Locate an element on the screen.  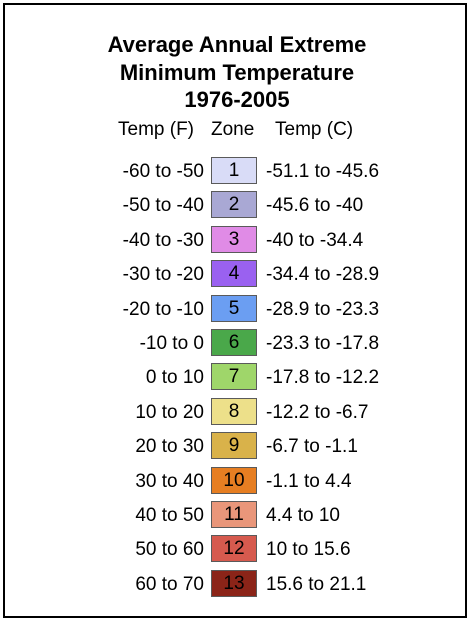
zone-temp-c: -23.3 to -17.8 is located at coordinates (323, 343).